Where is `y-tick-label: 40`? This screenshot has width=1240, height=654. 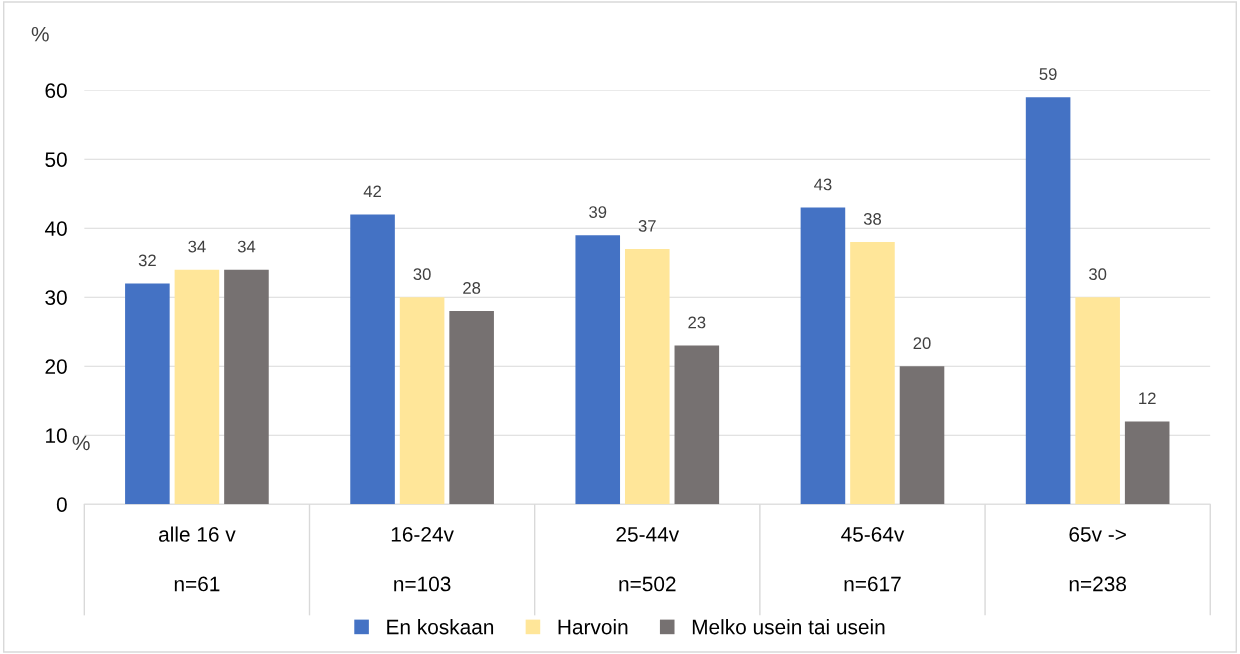 y-tick-label: 40 is located at coordinates (55, 228).